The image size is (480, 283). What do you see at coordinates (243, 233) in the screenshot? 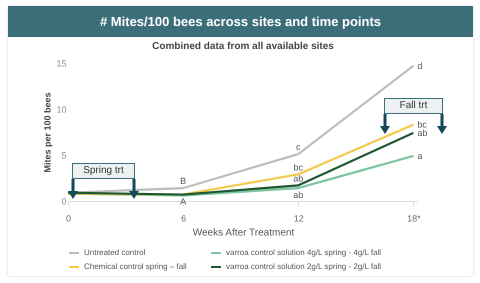
I see `x-axis-title: Weeks After Treatment` at bounding box center [243, 233].